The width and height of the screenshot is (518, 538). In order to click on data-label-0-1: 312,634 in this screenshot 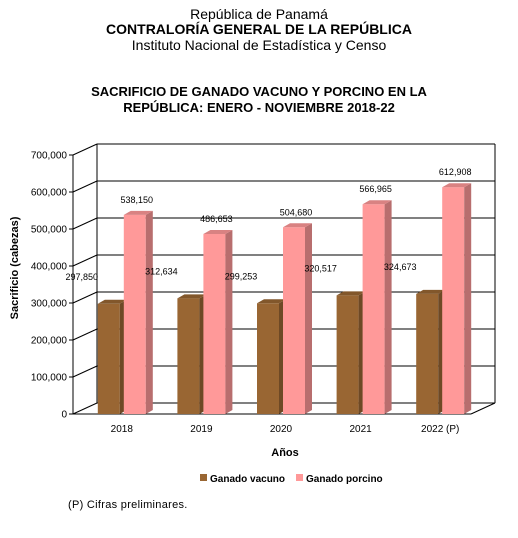, I will do `click(161, 271)`.